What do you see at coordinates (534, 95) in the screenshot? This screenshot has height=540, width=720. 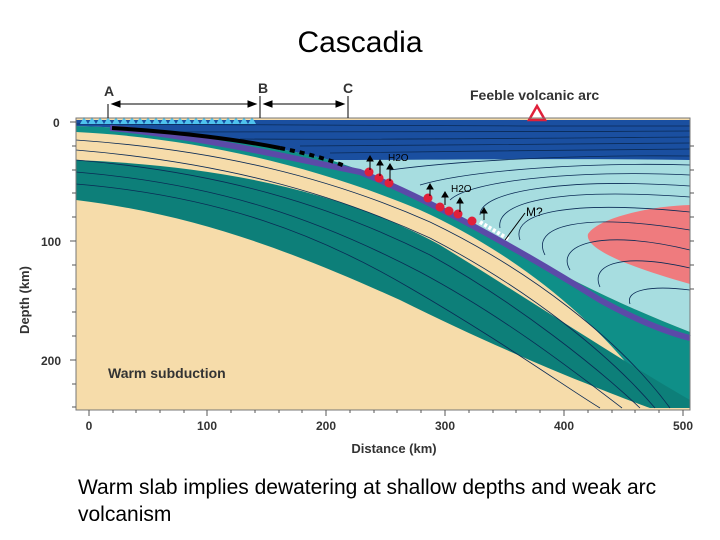 I see `arc-label: Feeble volcanic arc` at bounding box center [534, 95].